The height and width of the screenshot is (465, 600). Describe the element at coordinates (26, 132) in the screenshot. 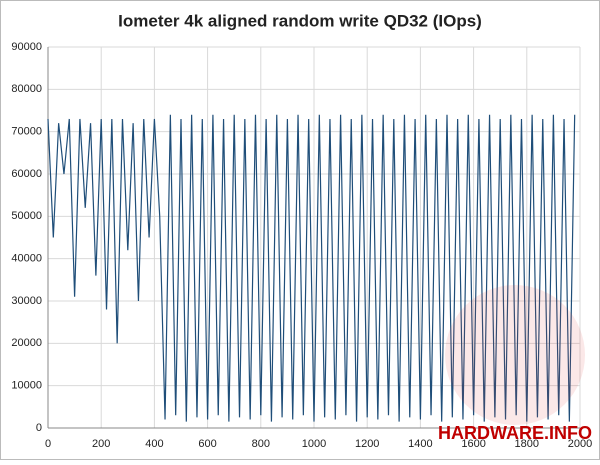

I see `y-tick-label: 70000` at that location.